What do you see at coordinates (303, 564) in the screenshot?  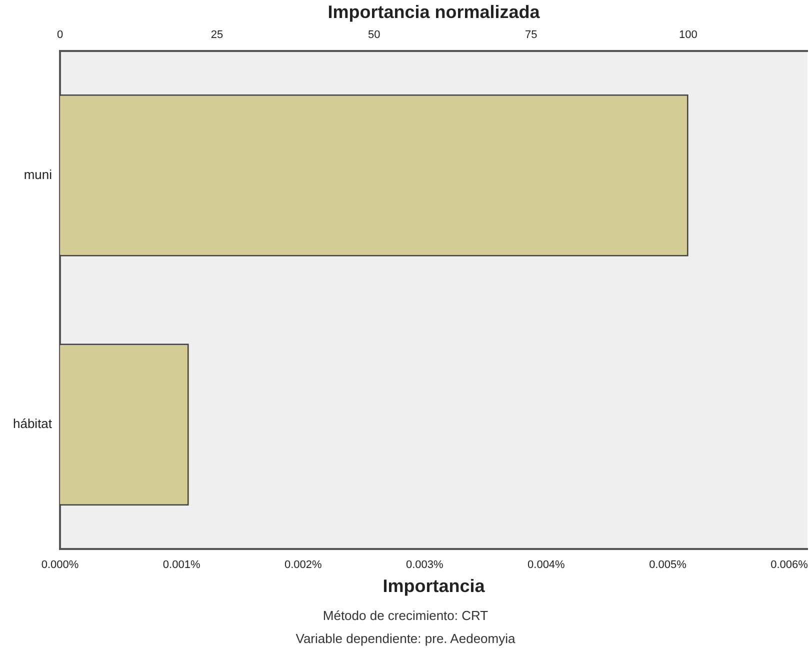 I see `x-tick-label: 0.002%` at bounding box center [303, 564].